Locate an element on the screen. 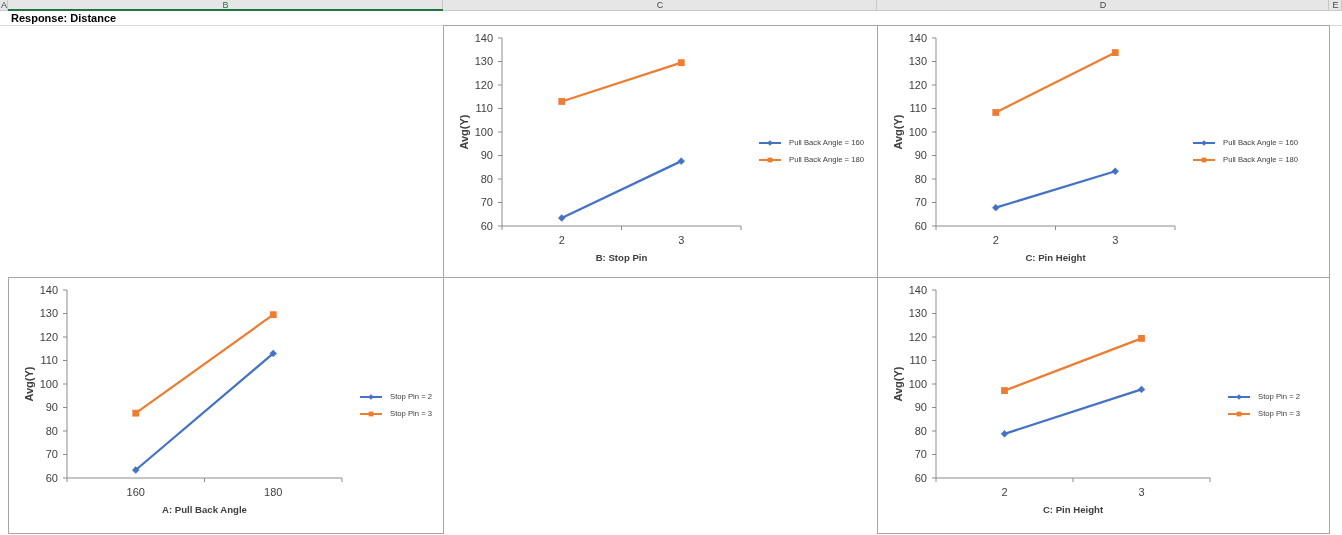 This screenshot has height=535, width=1342. x-axis-title: A: Pull Back Angle is located at coordinates (204, 509).